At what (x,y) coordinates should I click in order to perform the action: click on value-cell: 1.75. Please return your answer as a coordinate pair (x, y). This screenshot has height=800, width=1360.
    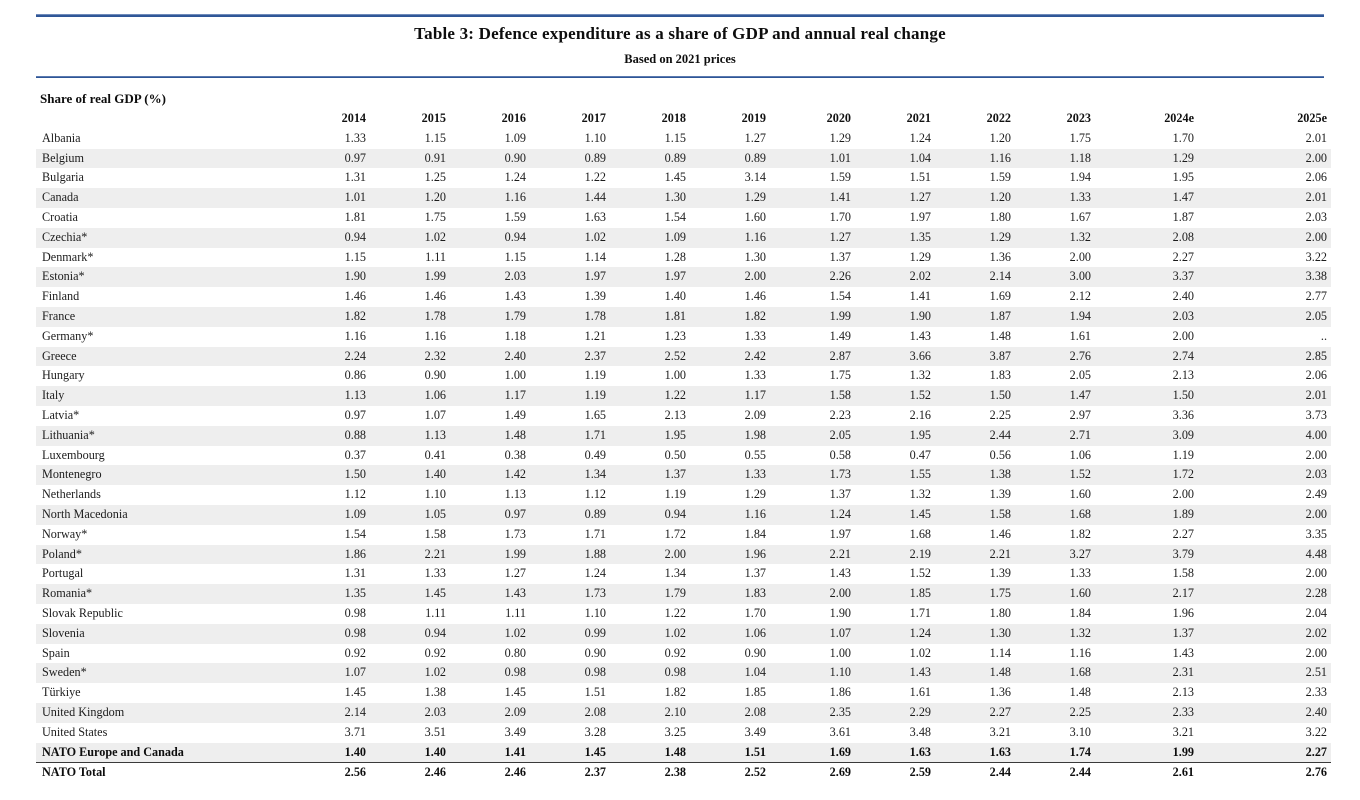
    Looking at the image, I should click on (1000, 593).